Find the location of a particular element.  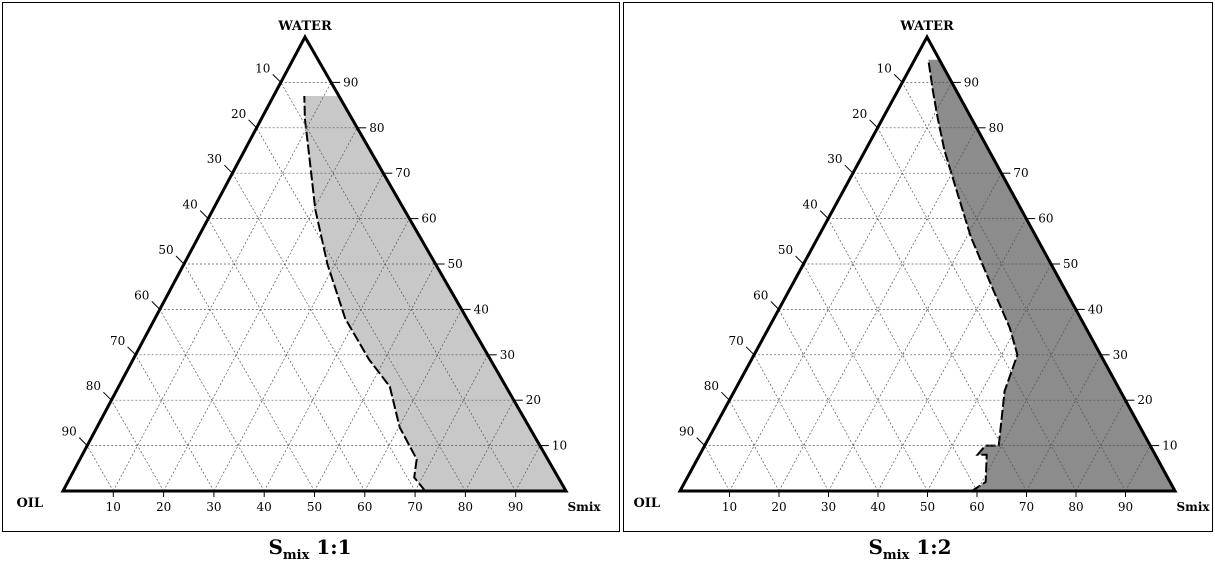

caption-smix-1-2: Smix 1:2 is located at coordinates (910, 549).